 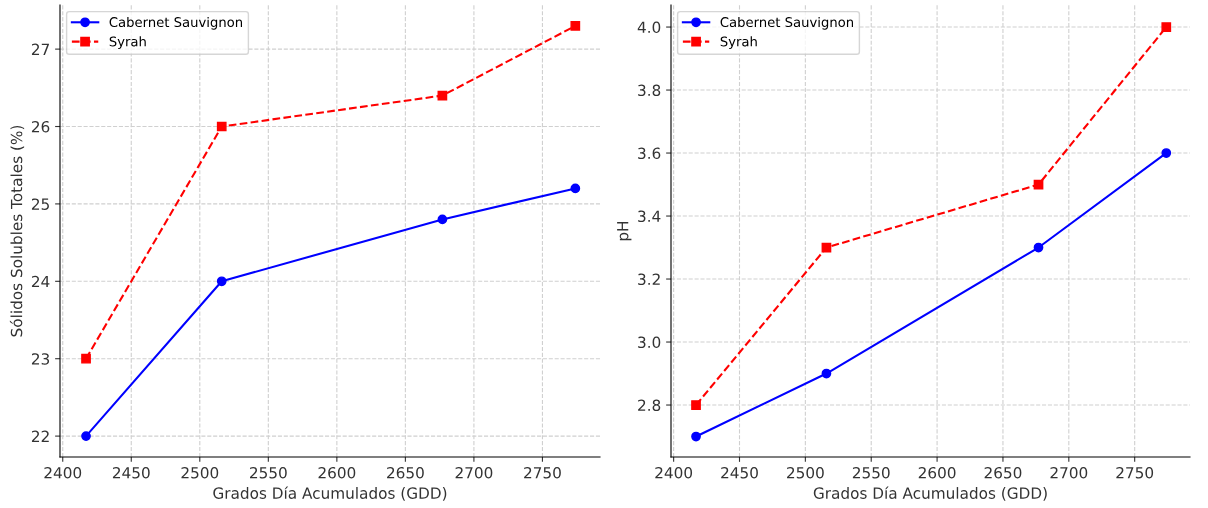 What do you see at coordinates (649, 342) in the screenshot?
I see `y-tick-label: 3.0` at bounding box center [649, 342].